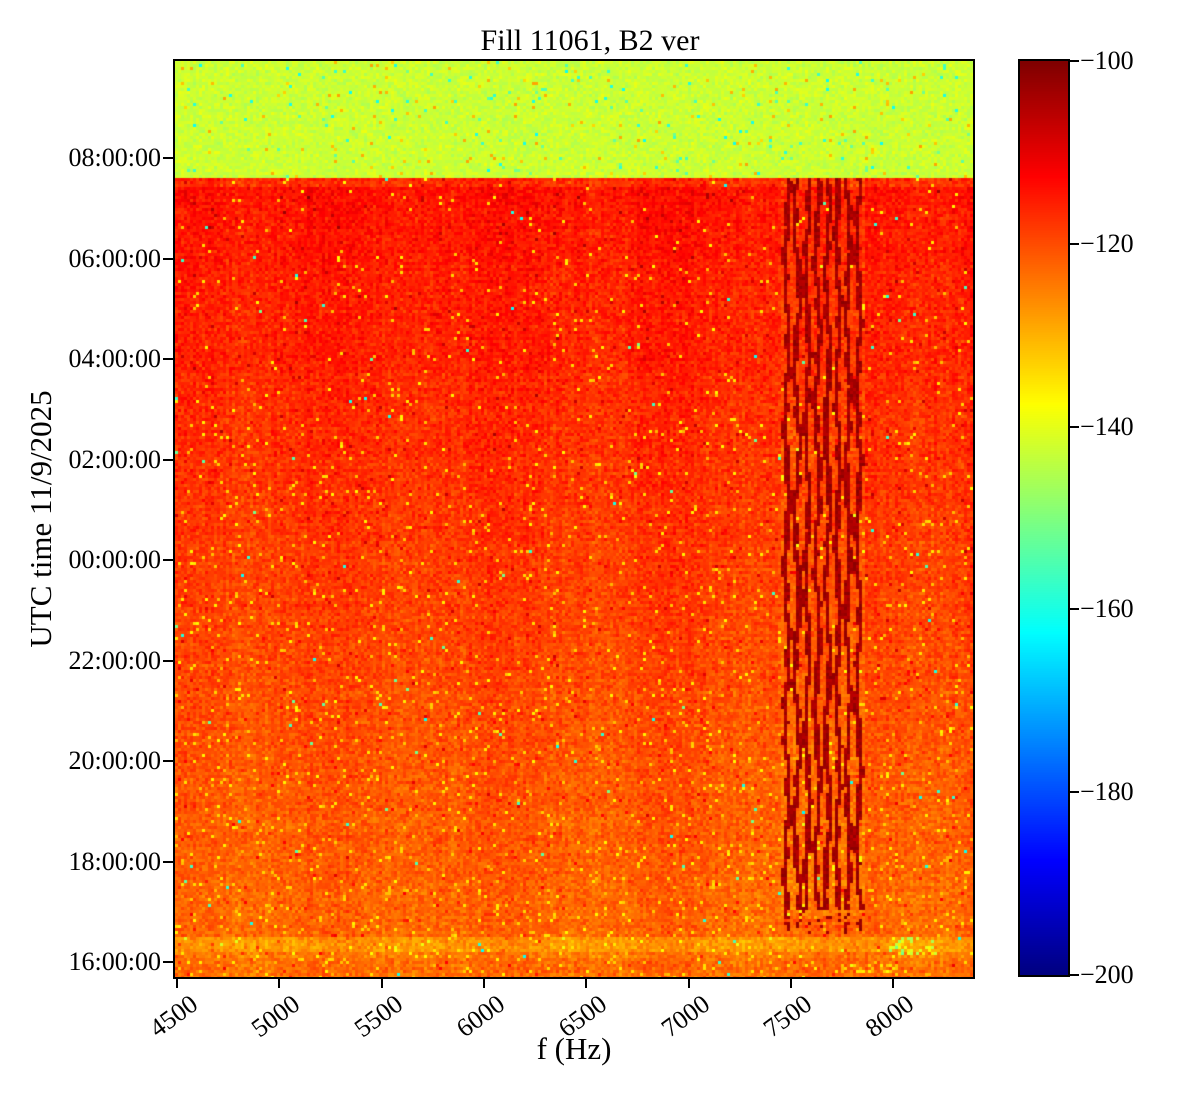  I want to click on y-tick-label: 20:00:00, so click(114, 760).